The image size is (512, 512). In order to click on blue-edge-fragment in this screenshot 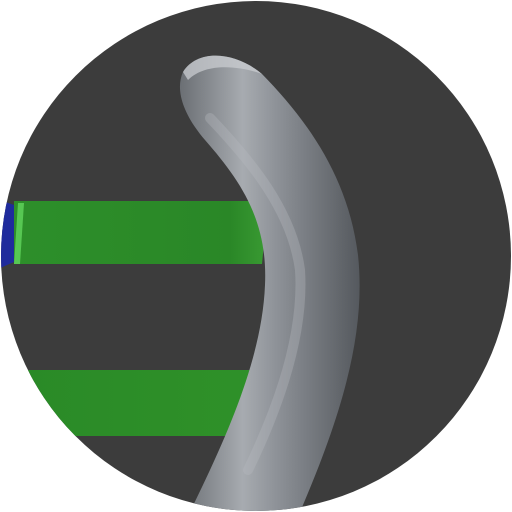, I will do `click(7, 234)`.